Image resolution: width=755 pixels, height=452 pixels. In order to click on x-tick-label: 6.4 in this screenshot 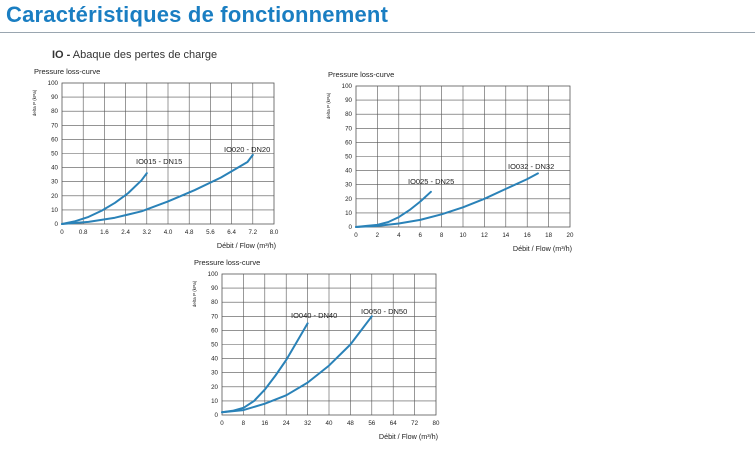, I will do `click(231, 232)`.